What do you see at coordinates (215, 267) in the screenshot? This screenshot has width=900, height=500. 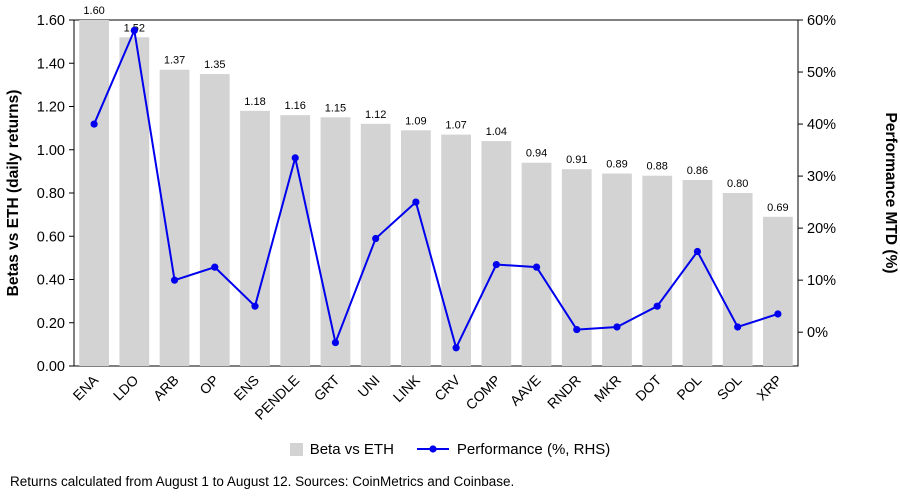 I see `line-marker-OP` at bounding box center [215, 267].